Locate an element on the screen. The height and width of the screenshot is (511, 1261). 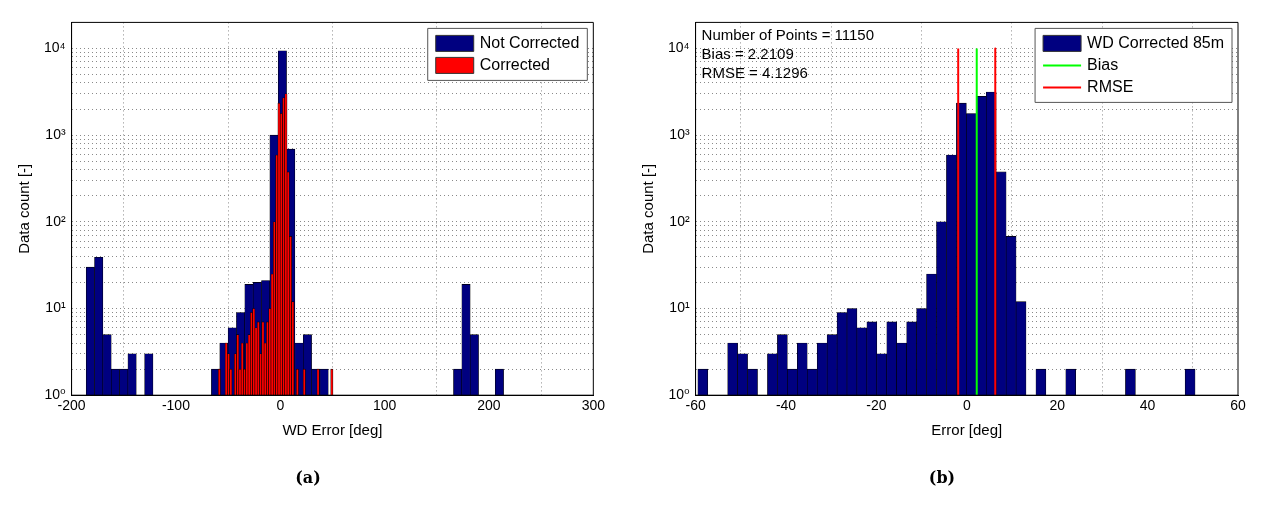
x-tick-label: 60 is located at coordinates (1238, 405).